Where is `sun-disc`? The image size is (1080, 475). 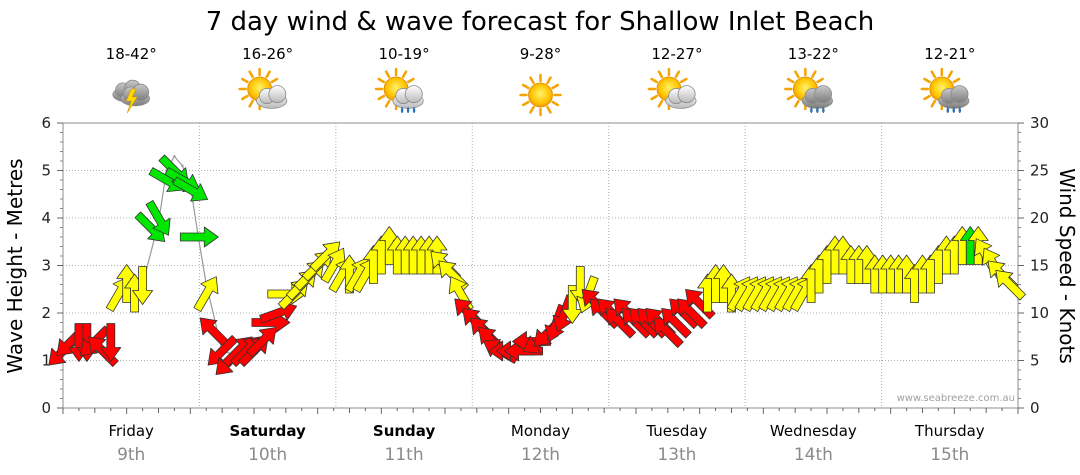 sun-disc is located at coordinates (540, 95).